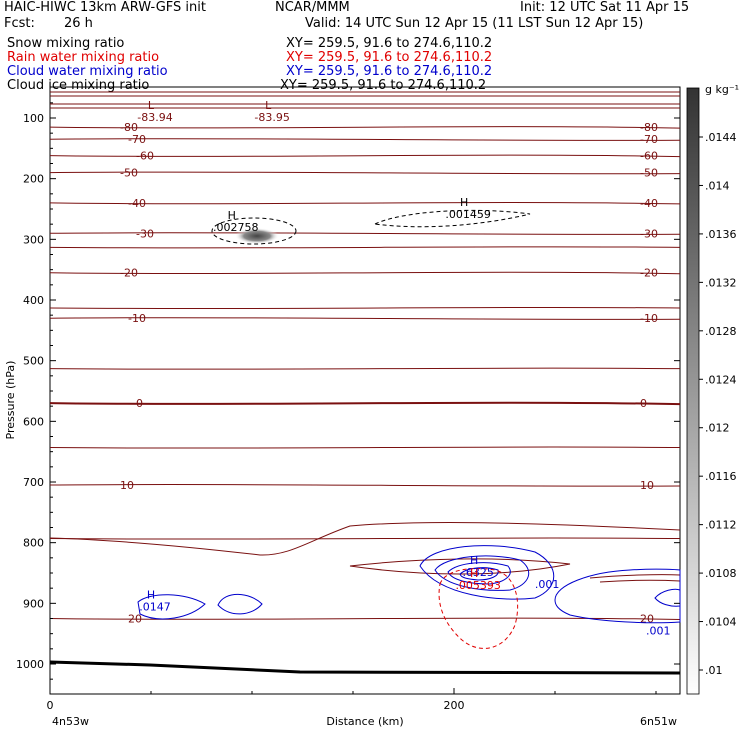 This screenshot has height=740, width=740. Describe the element at coordinates (721, 282) in the screenshot. I see `colorbar-tick-label: .0132` at that location.